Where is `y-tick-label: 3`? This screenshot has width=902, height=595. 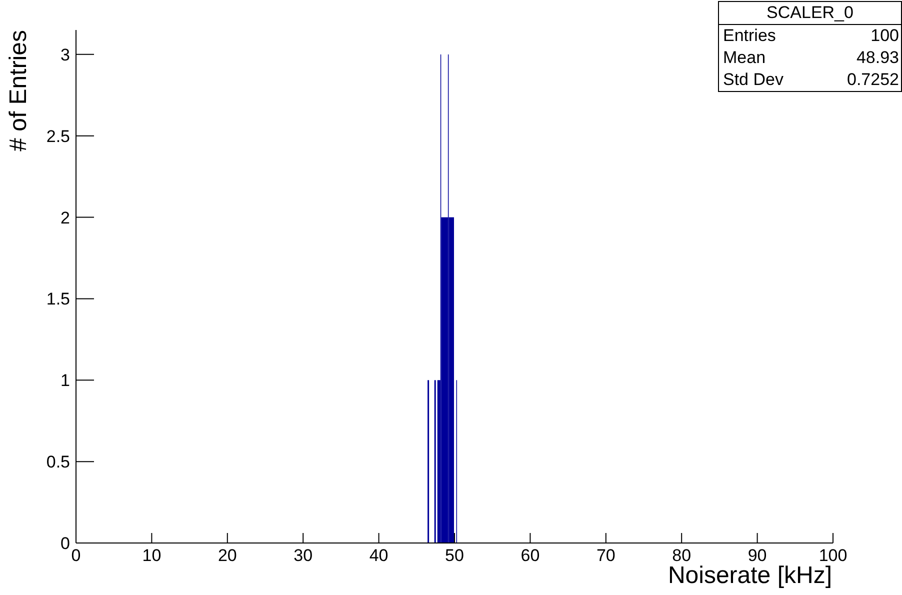 y-tick-label: 3 is located at coordinates (65, 54).